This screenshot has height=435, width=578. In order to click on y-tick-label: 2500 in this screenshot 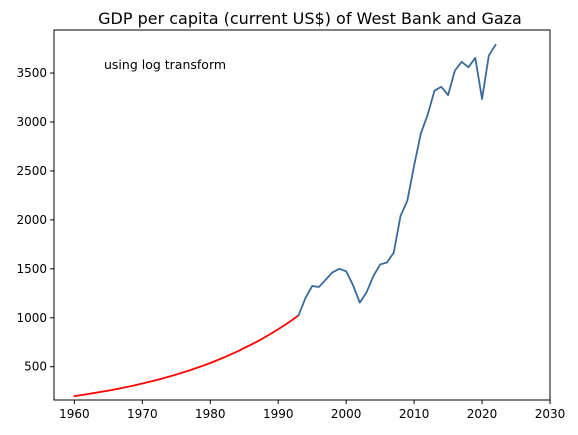, I will do `click(31, 171)`.